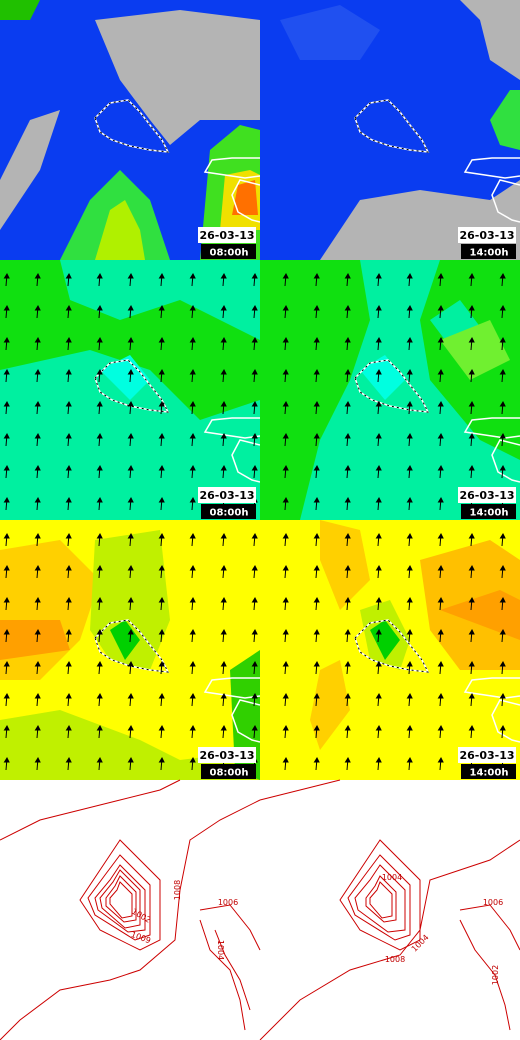  What do you see at coordinates (495, 975) in the screenshot?
I see `contour-label: 1002` at bounding box center [495, 975].